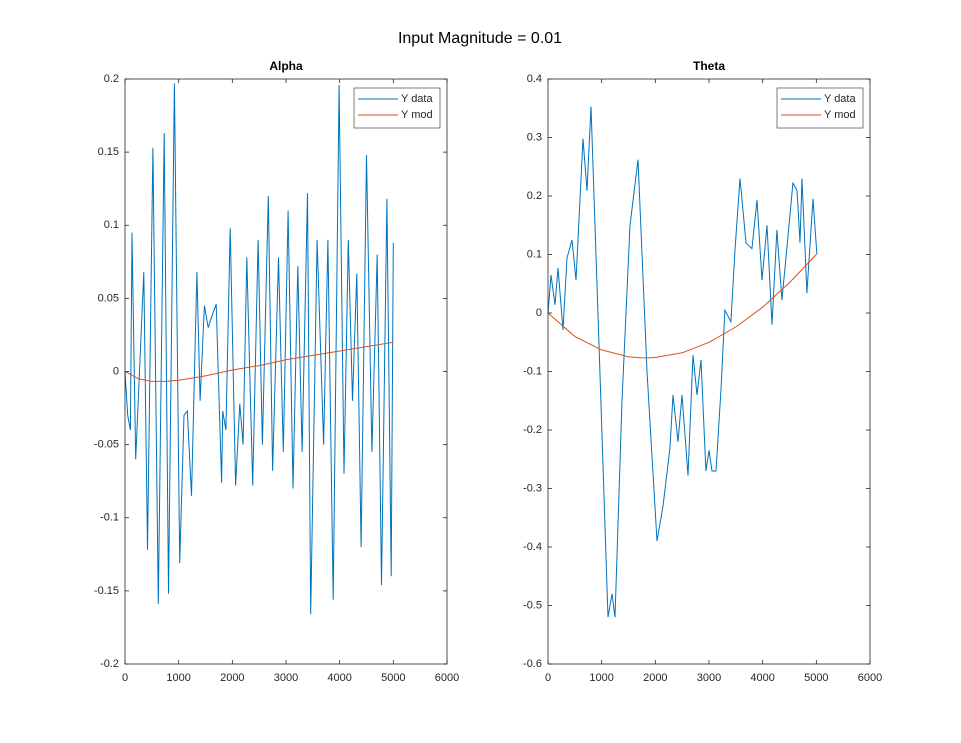  I want to click on figure-title: Input Magnitude = 0.01, so click(480, 38).